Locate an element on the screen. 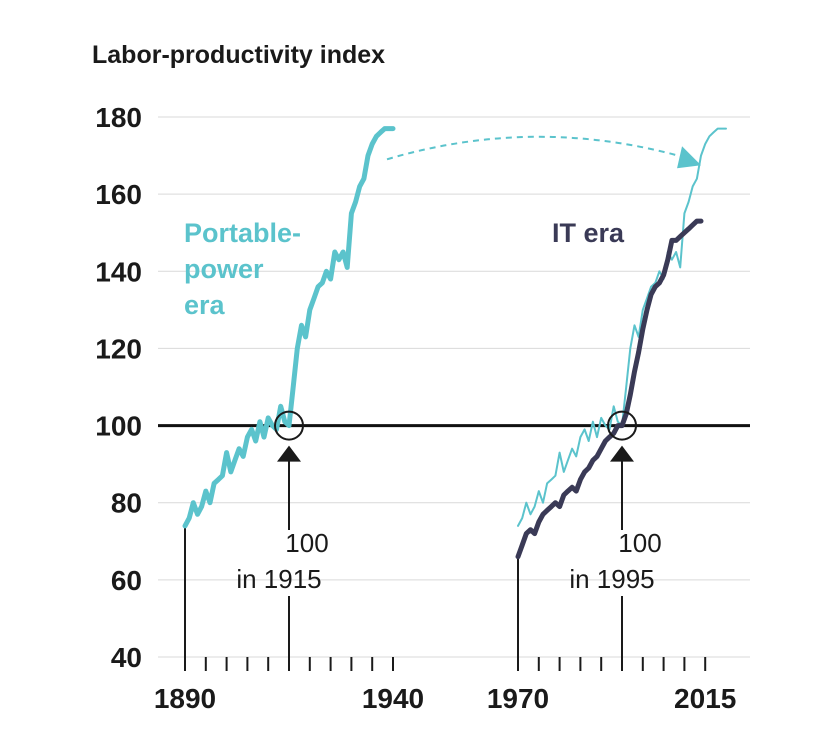 This screenshot has height=750, width=840. y-tick-label-80: 80 is located at coordinates (126, 503).